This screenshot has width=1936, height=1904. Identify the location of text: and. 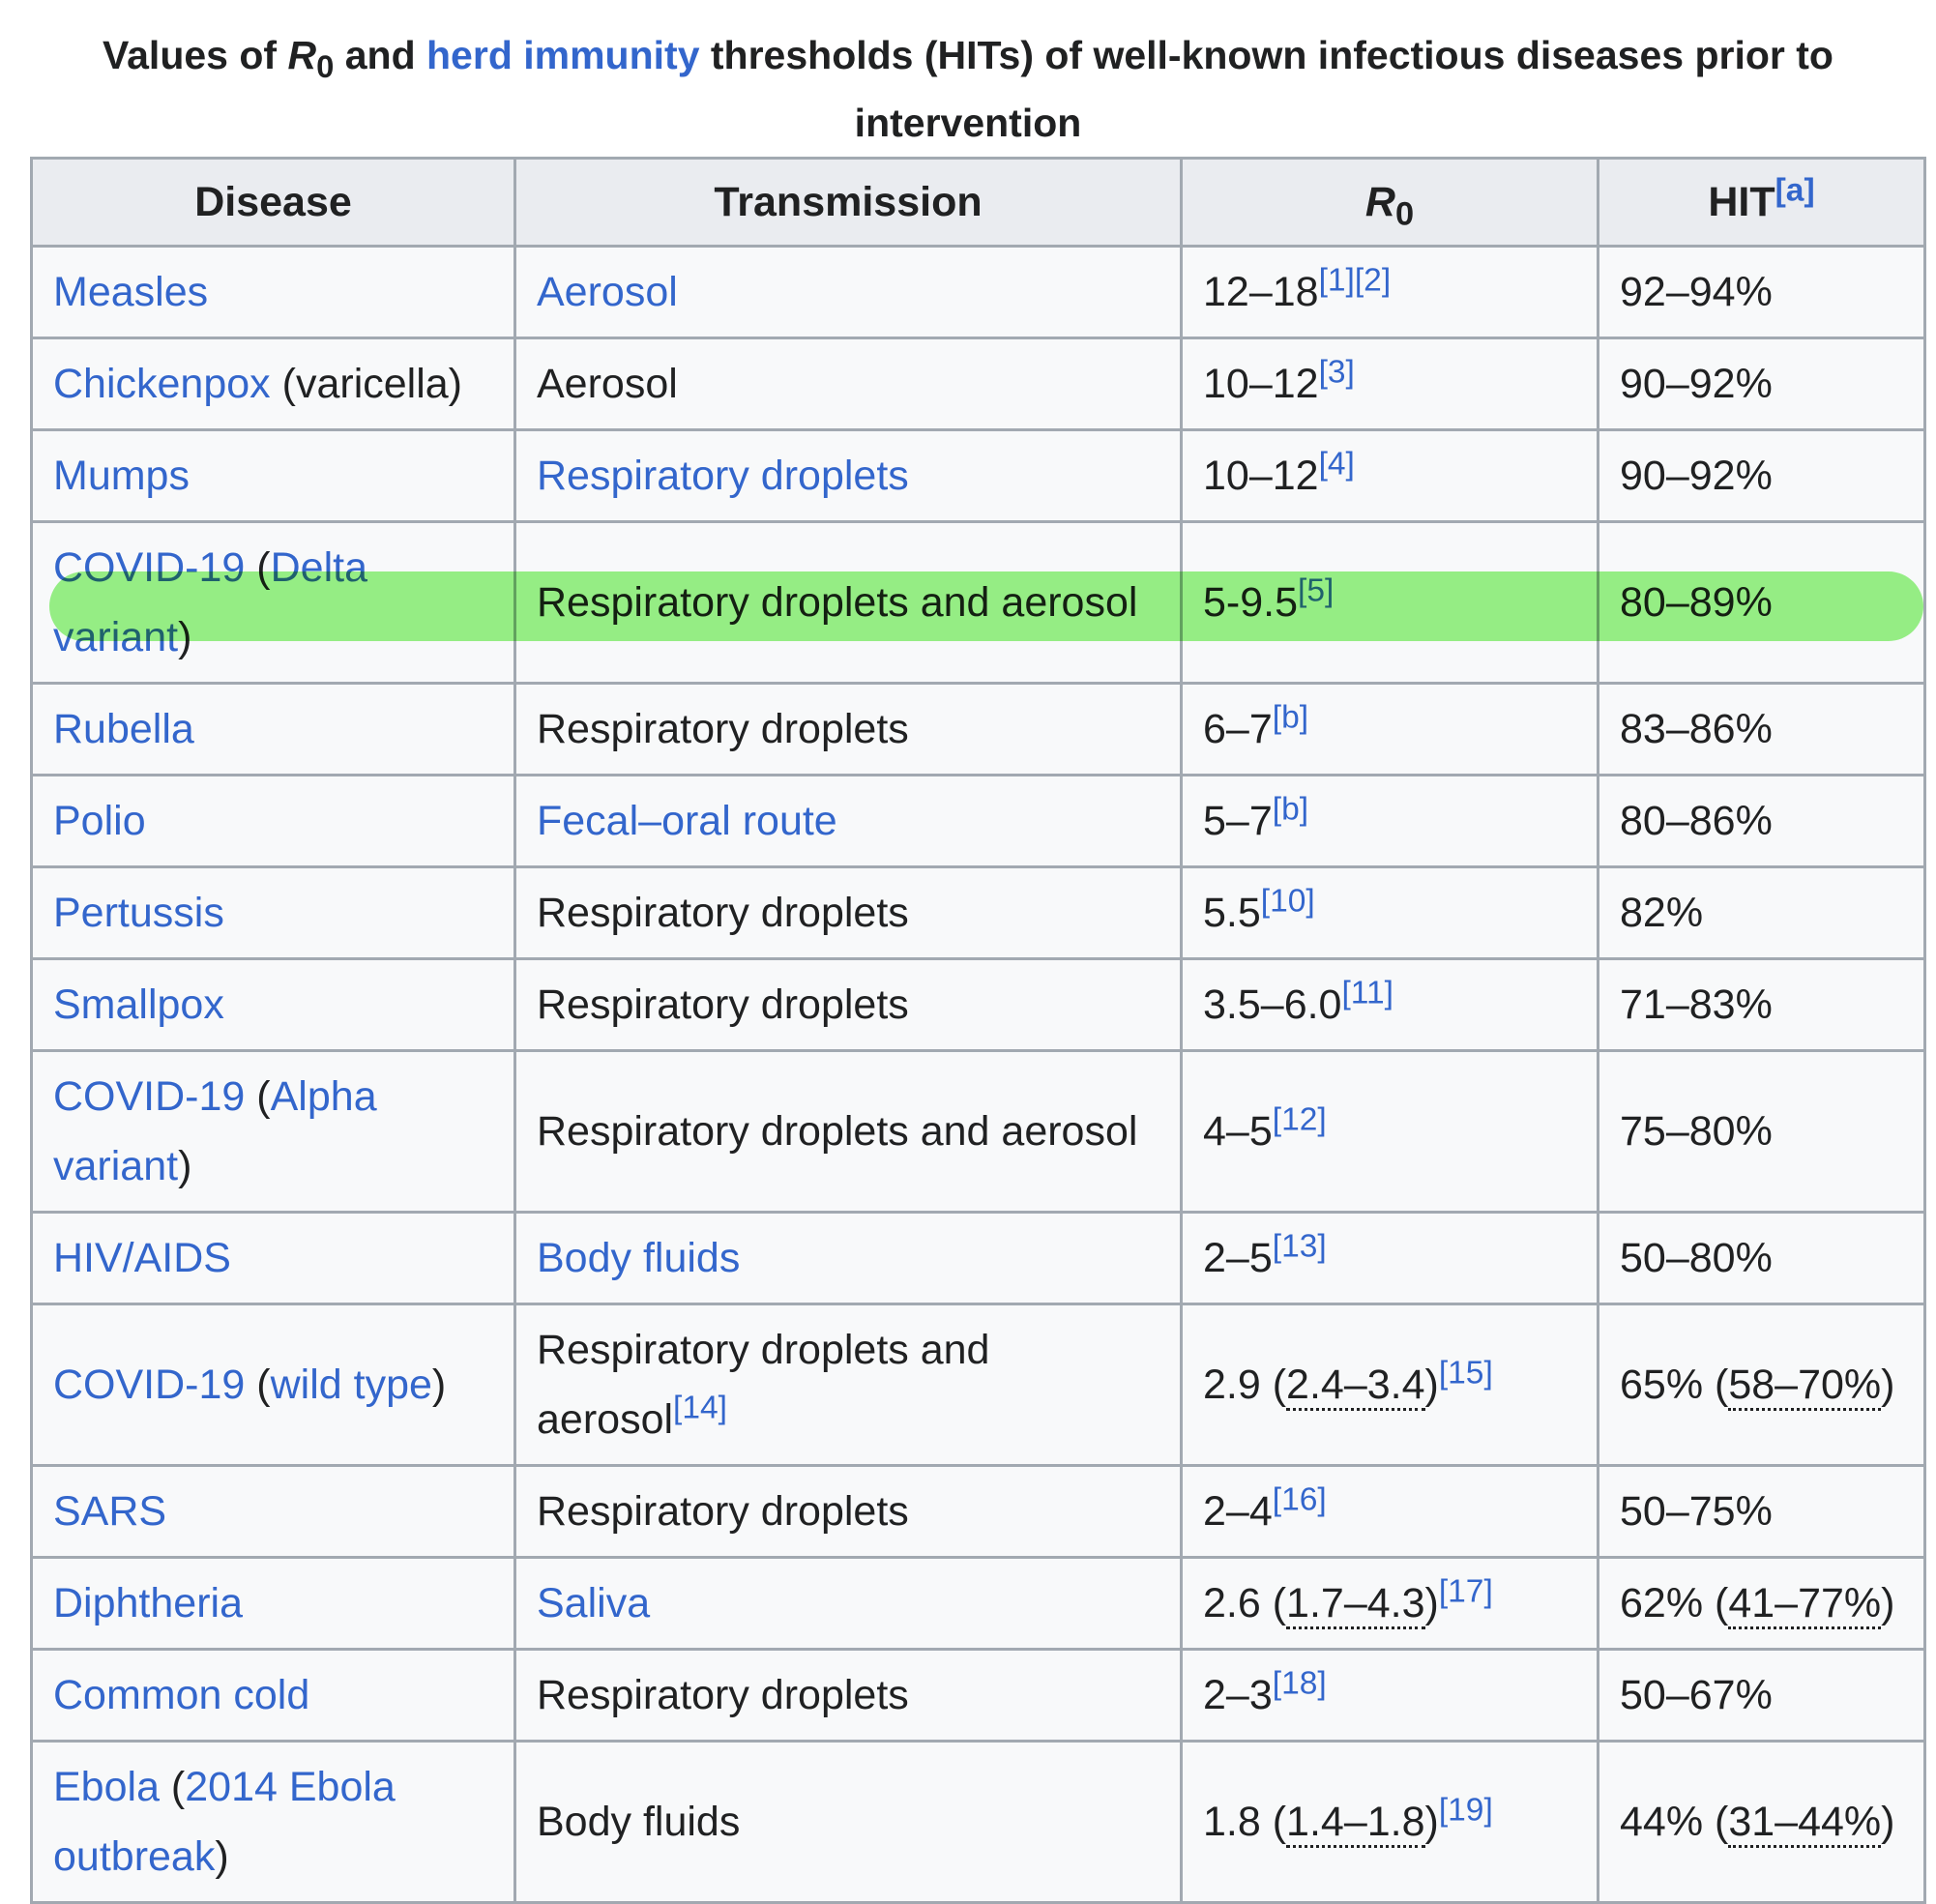
(380, 55).